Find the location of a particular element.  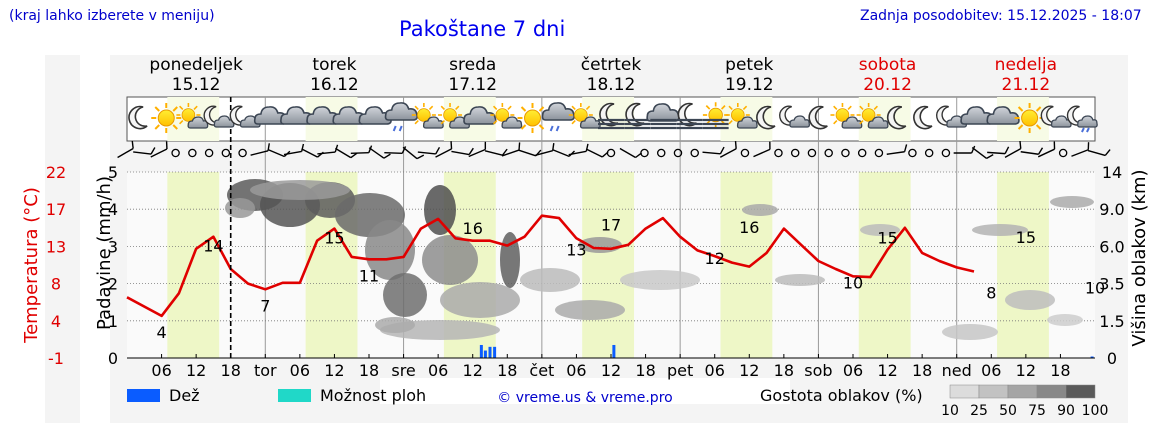

temp-label: 13 is located at coordinates (576, 250).